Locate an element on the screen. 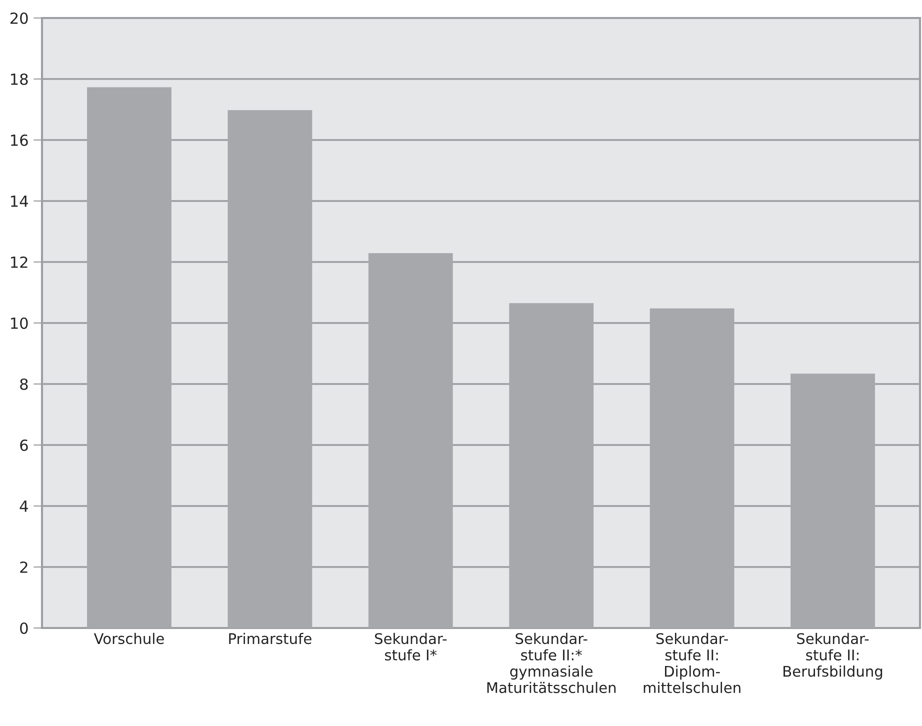 Image resolution: width=922 pixels, height=726 pixels. x-tick-label: Sekundar- stufe II:* gymnasiale Maturitätsschulen is located at coordinates (551, 663).